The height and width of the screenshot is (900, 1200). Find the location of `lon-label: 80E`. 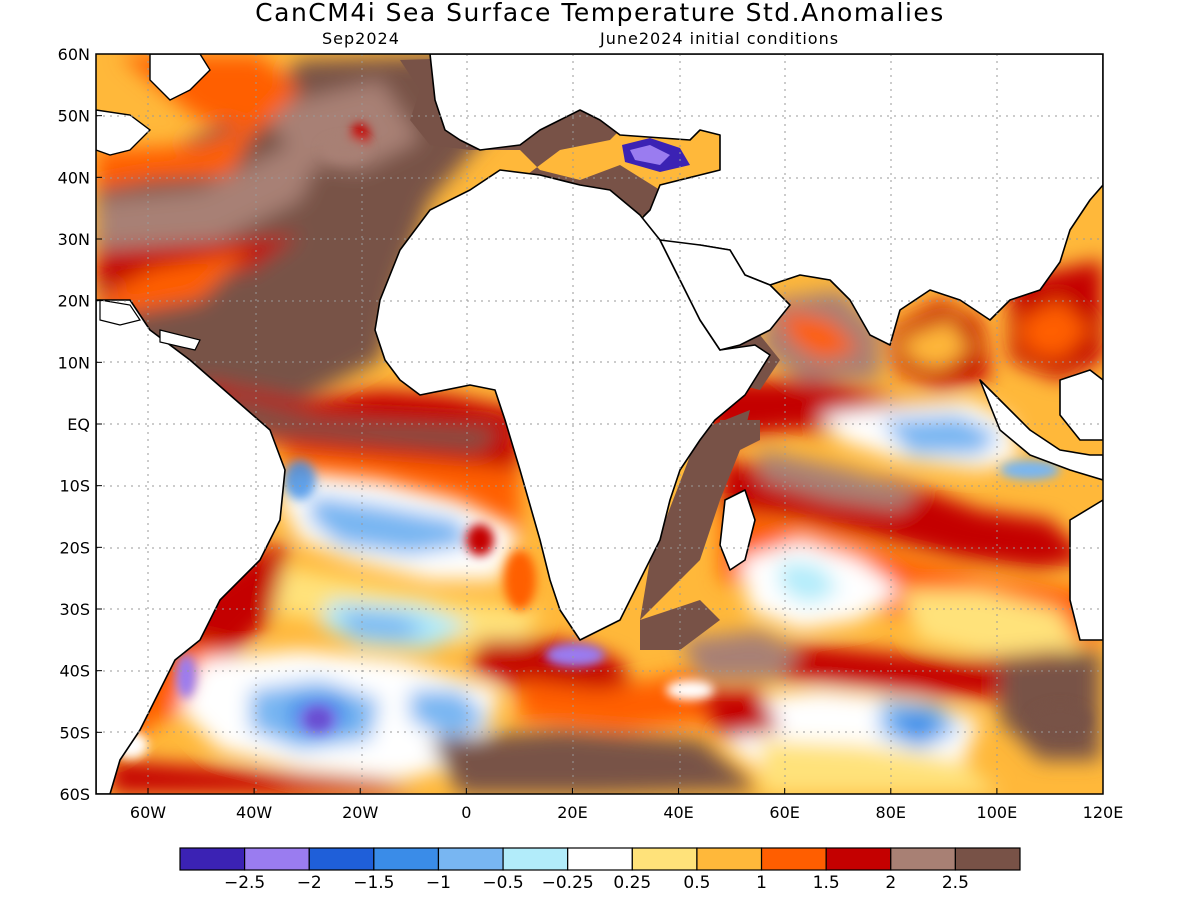

lon-label: 80E is located at coordinates (891, 812).